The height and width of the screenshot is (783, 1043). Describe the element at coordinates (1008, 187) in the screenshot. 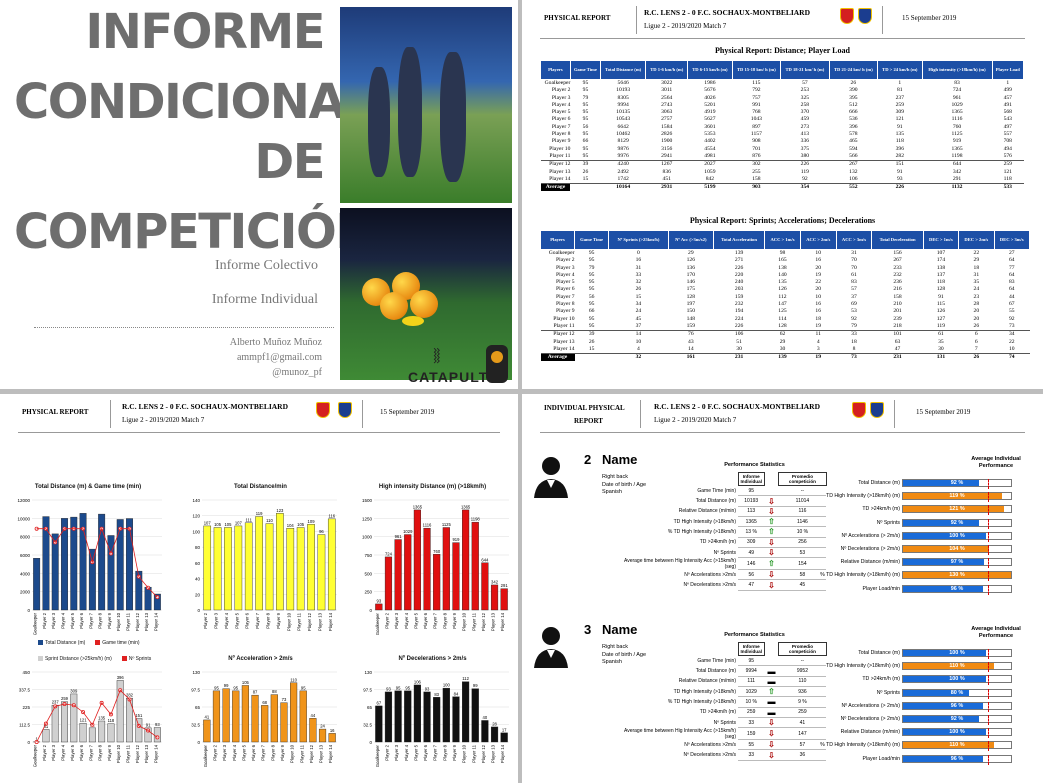

I see `average-cell: 533` at that location.